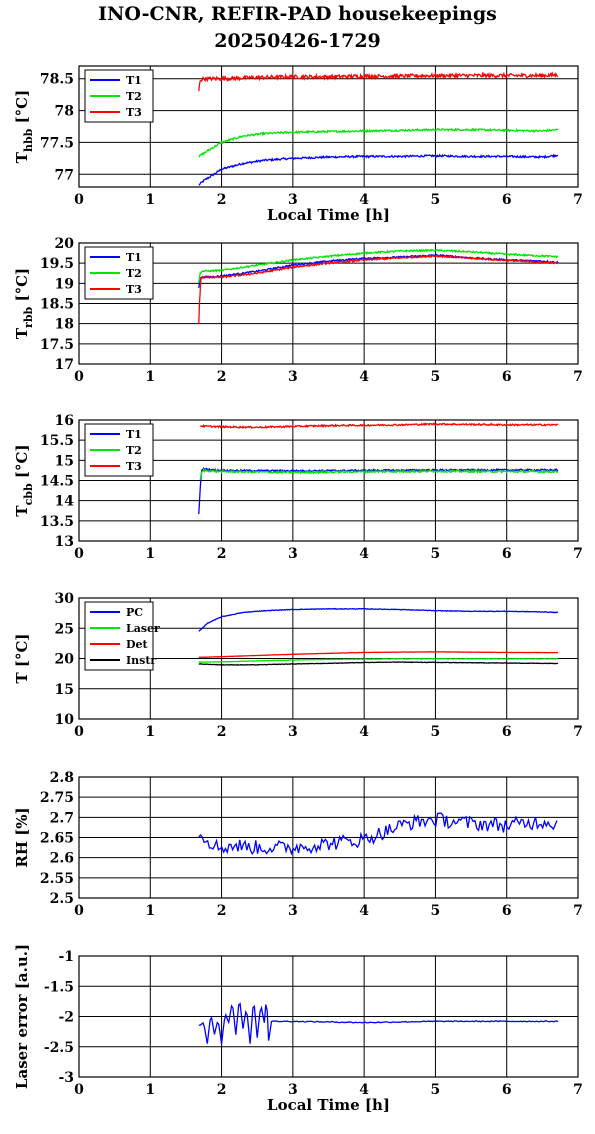 This screenshot has height=1134, width=595. Describe the element at coordinates (64, 175) in the screenshot. I see `y-tick-label: 77` at that location.